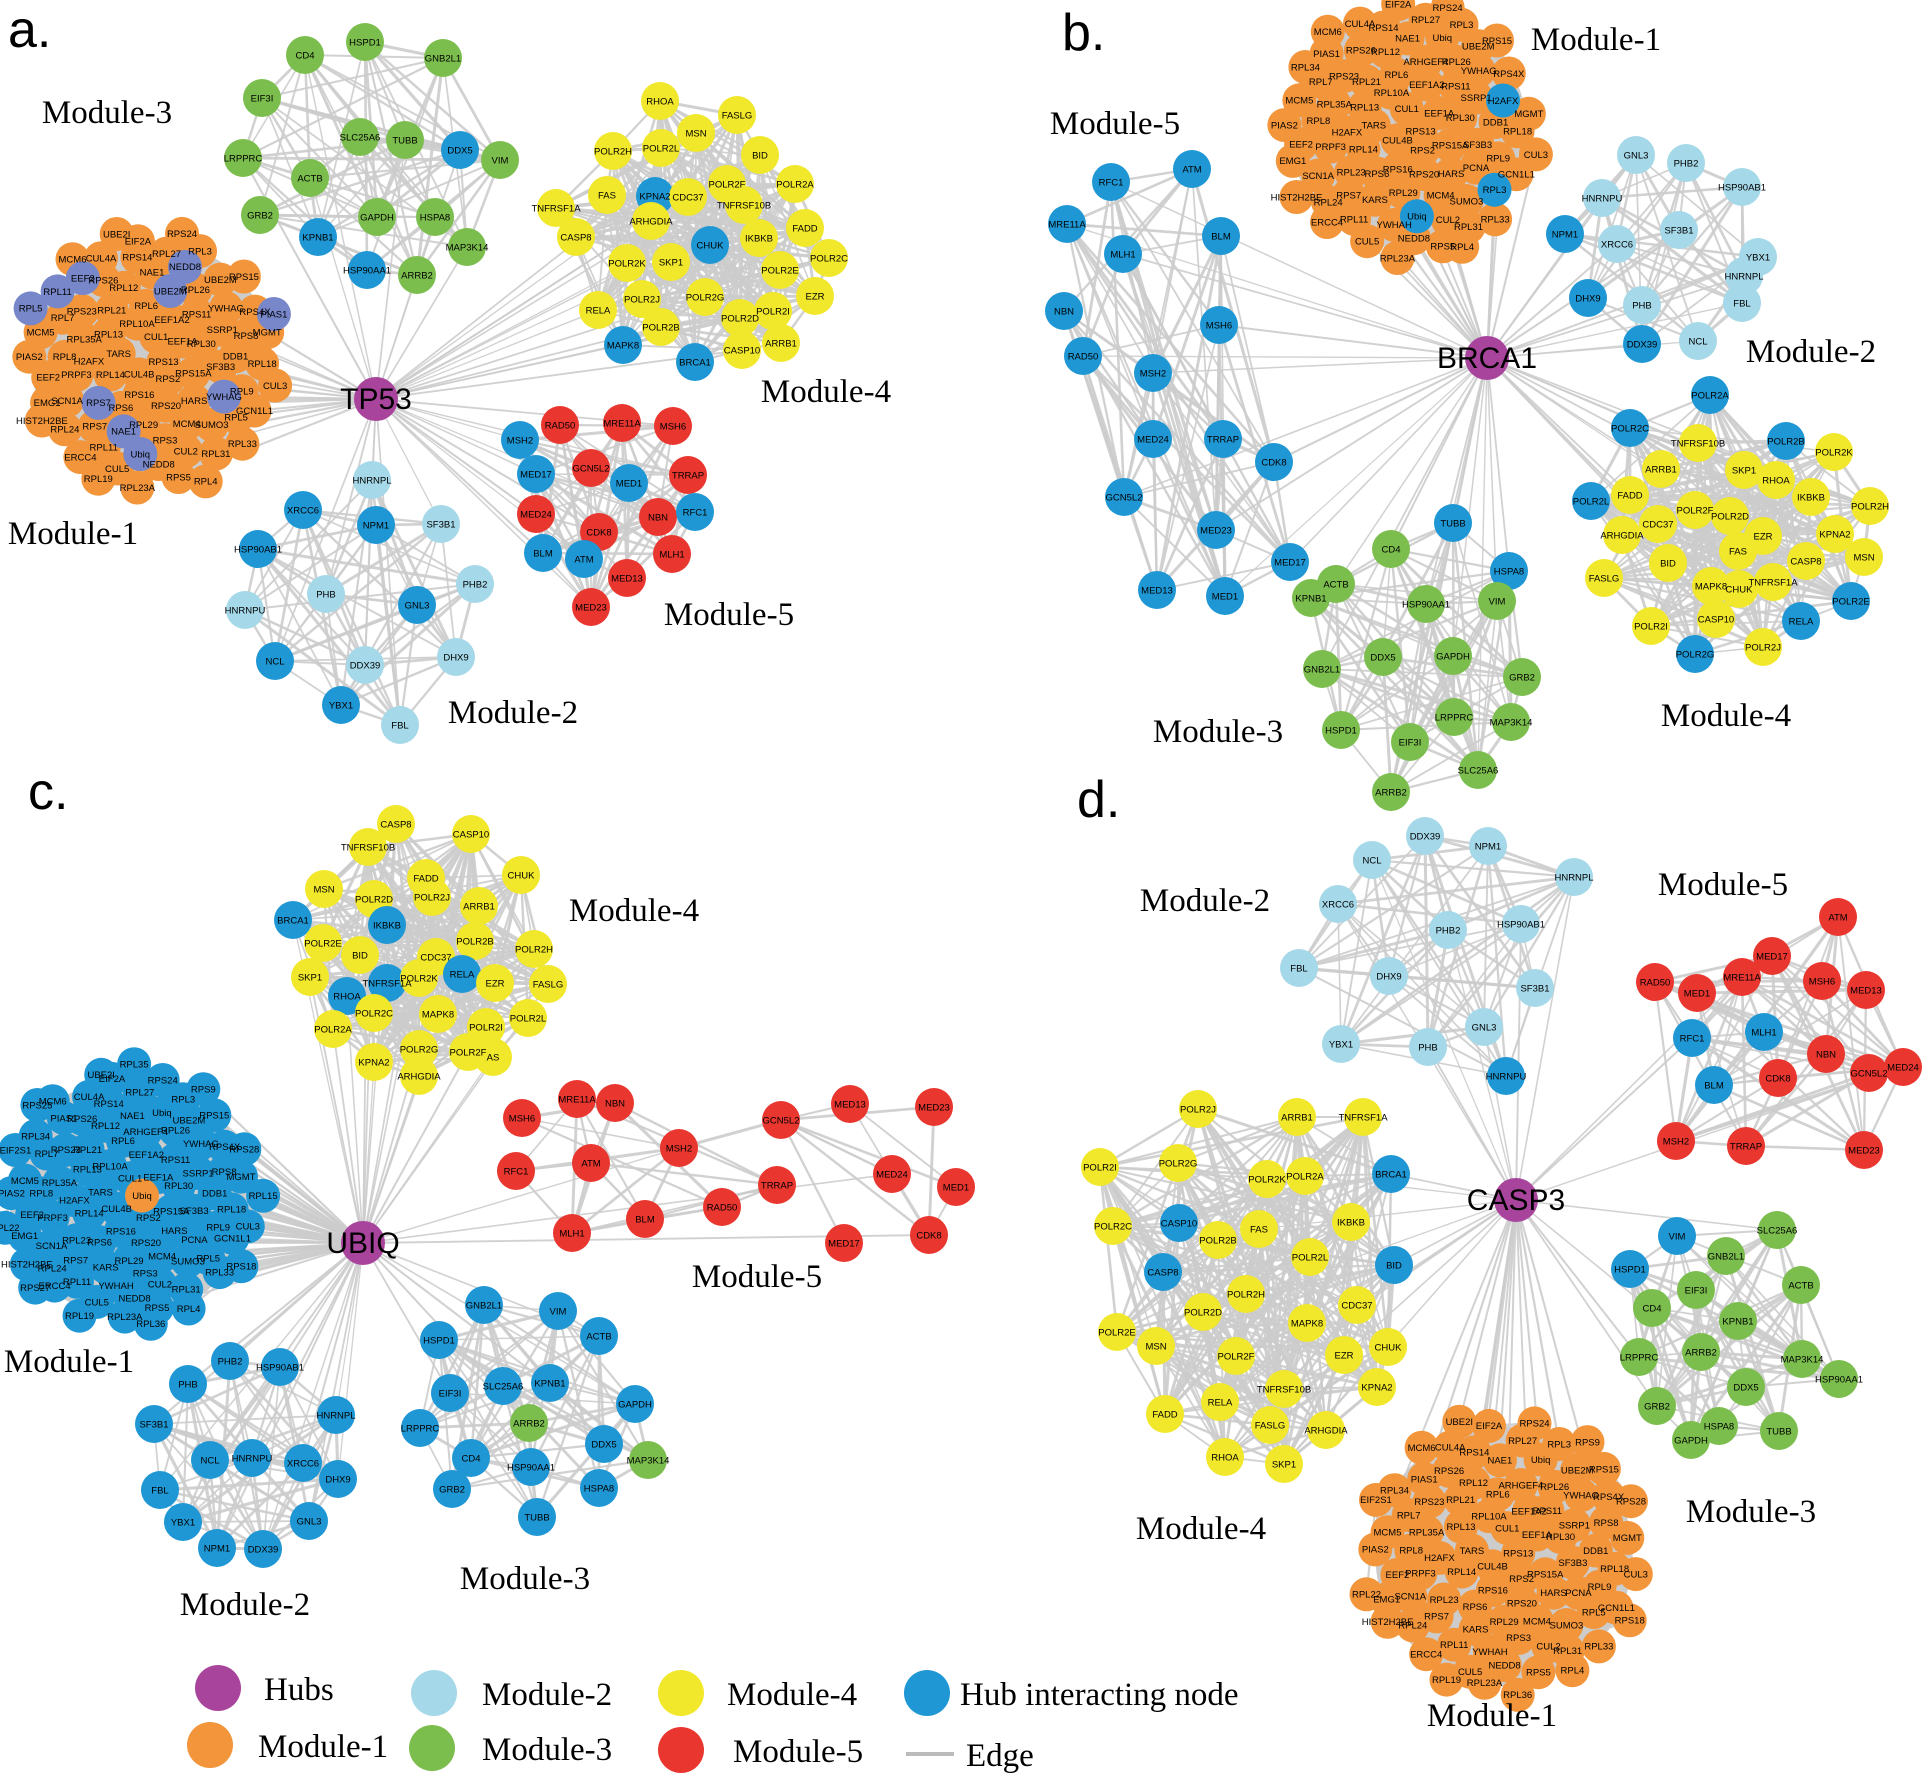  Describe the element at coordinates (1389, 1347) in the screenshot. I see `svg-text: CHUK` at that location.